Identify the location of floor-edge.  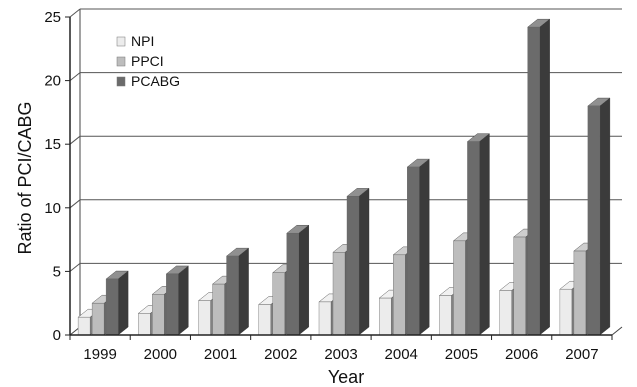
(617, 331).